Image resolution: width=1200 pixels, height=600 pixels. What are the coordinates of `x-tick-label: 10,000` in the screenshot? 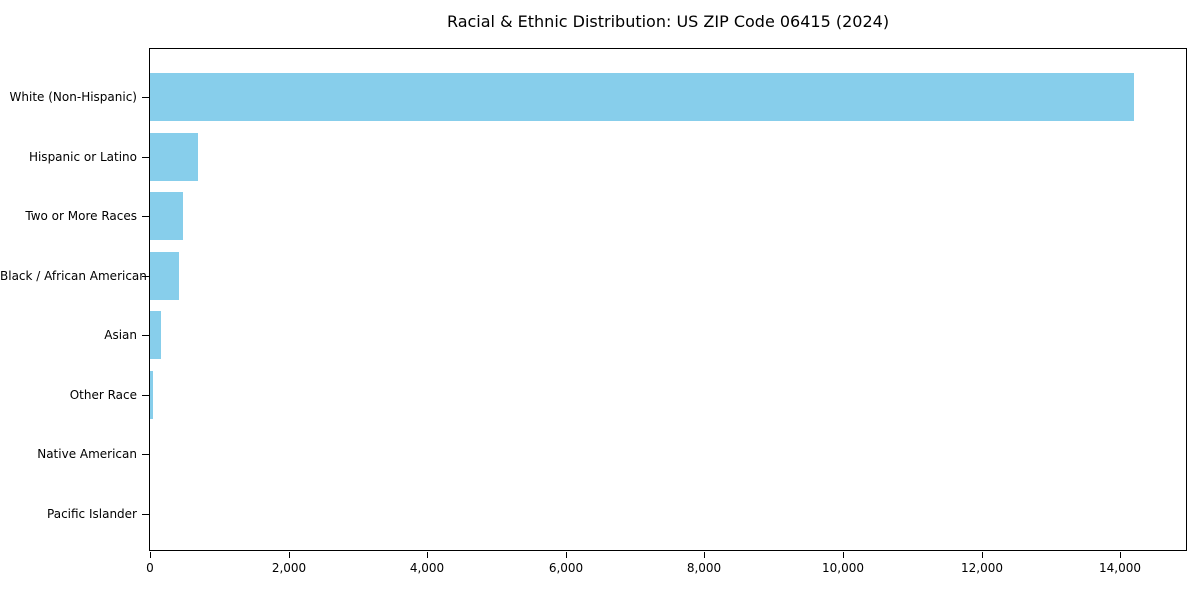 It's located at (843, 568).